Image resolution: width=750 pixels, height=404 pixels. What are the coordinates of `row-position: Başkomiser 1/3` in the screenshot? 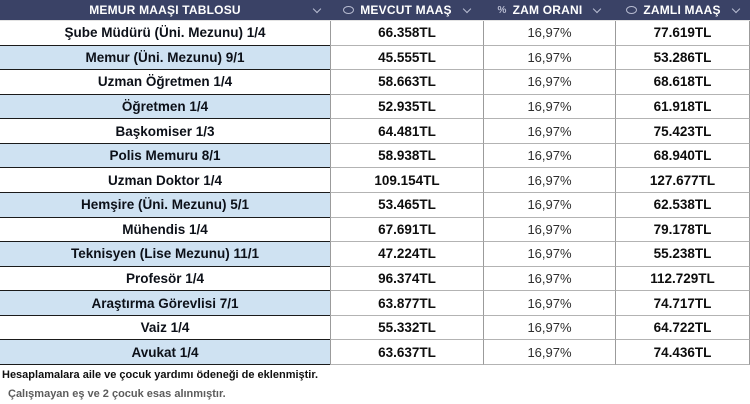 It's located at (165, 131).